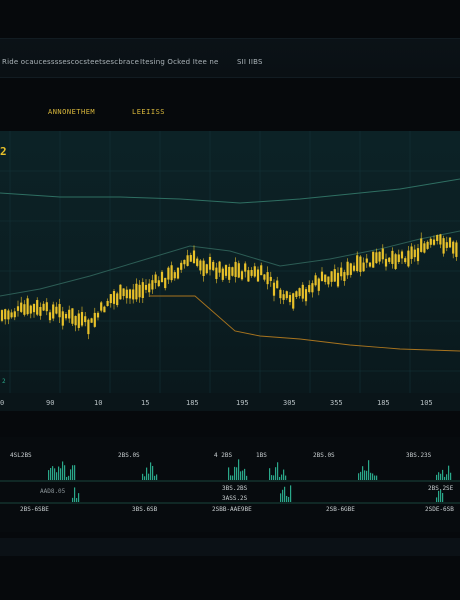 The image size is (460, 600). Describe the element at coordinates (149, 112) in the screenshot. I see `tab-leads: LEEIISS` at that location.